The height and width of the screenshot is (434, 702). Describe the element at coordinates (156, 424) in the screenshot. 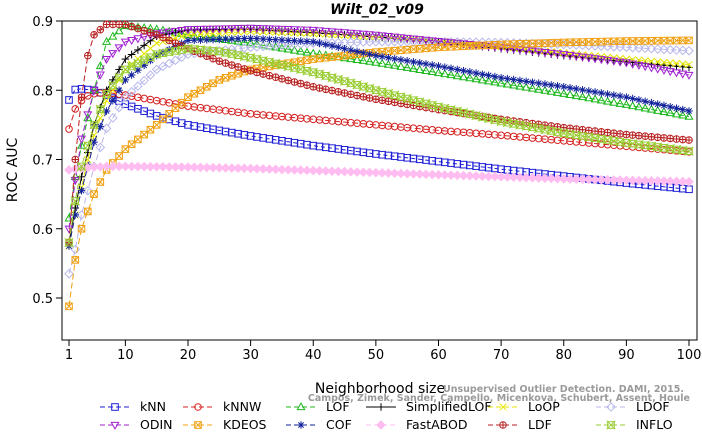

I see `legend-label-odin: ODIN` at that location.